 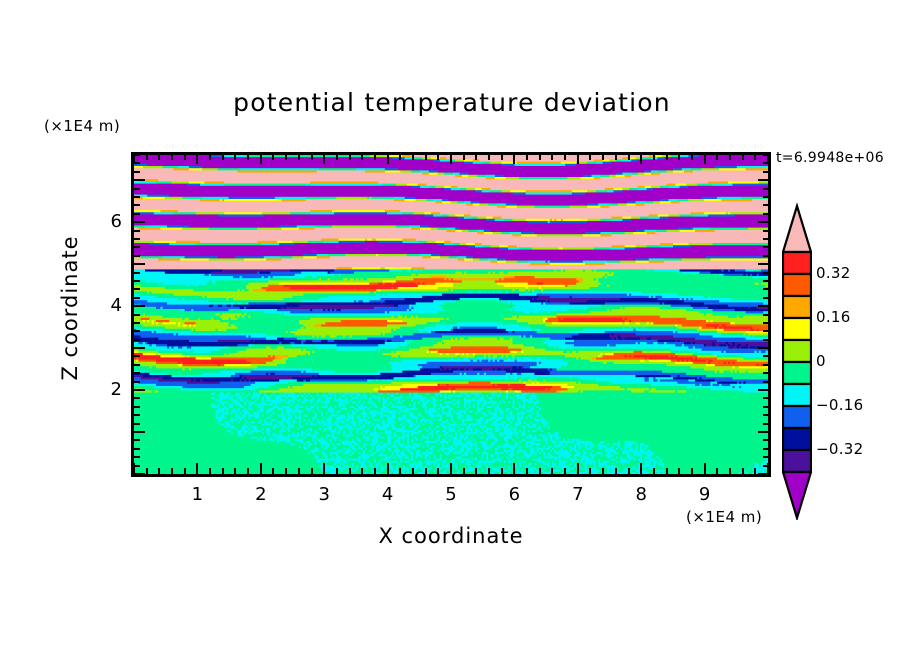 I want to click on y-tick-label: 6, so click(x=116, y=222).